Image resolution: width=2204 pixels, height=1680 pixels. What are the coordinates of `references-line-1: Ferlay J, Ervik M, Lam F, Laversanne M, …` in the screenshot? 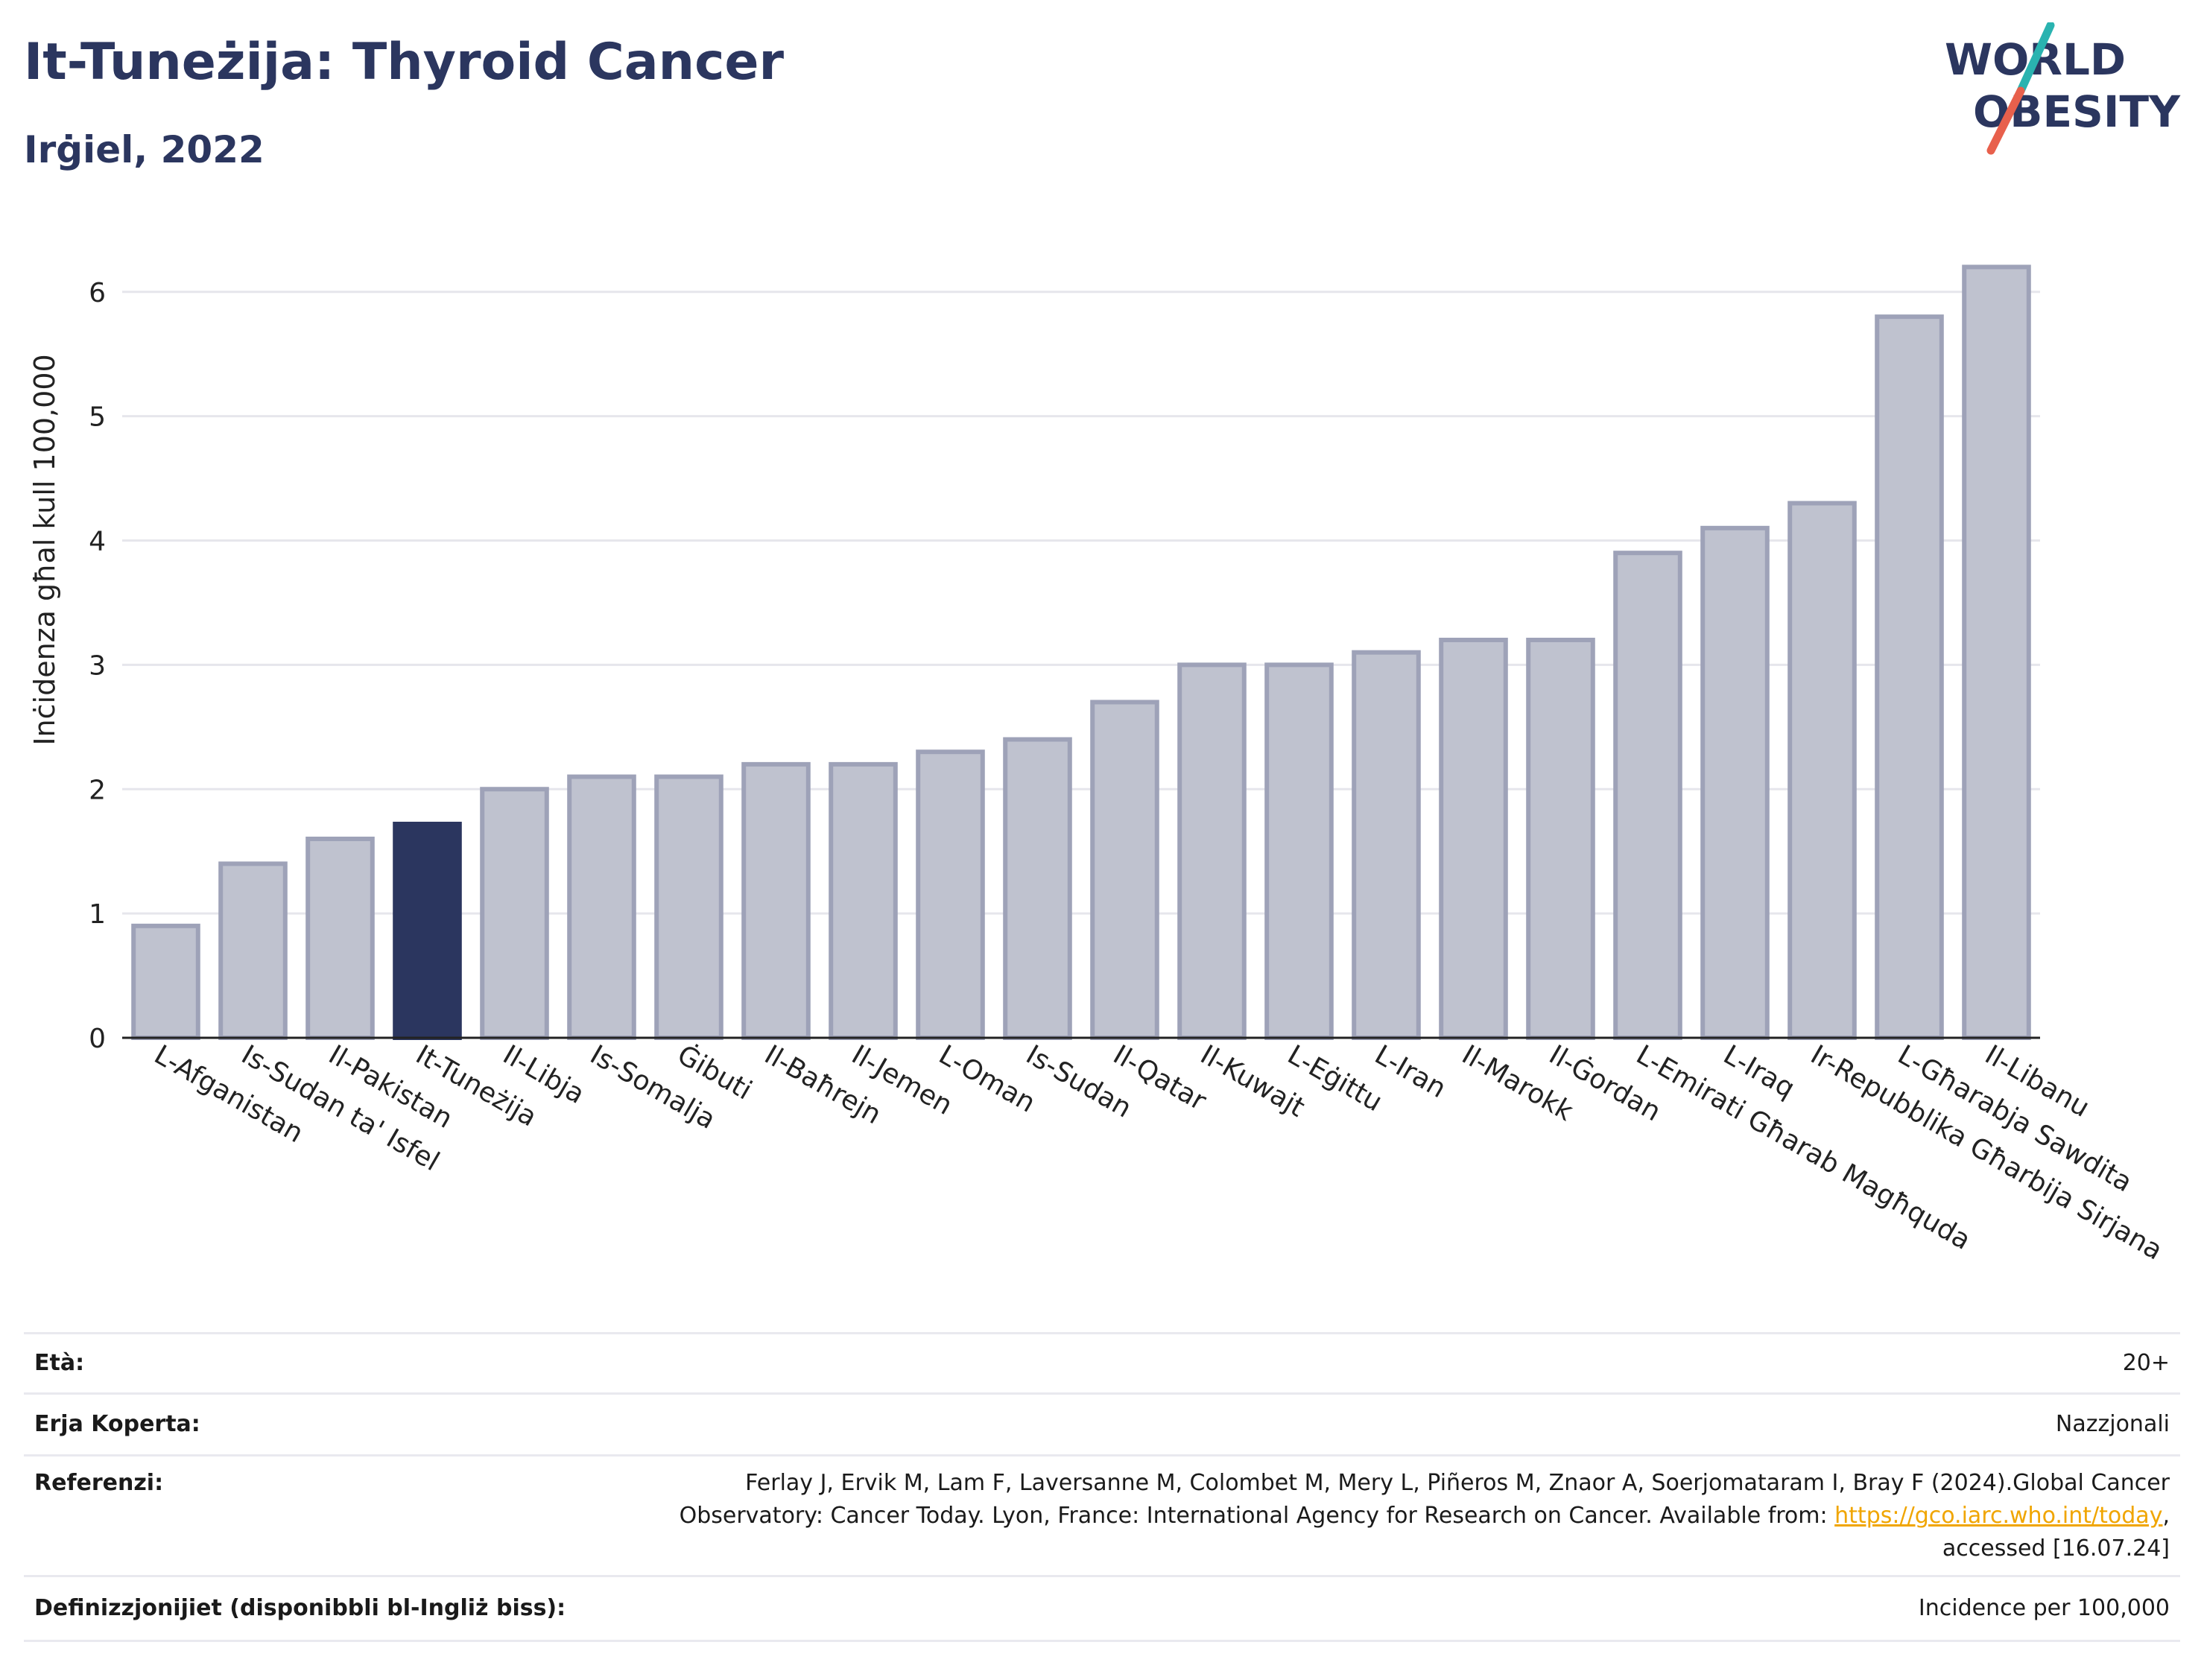 It's located at (1457, 1483).